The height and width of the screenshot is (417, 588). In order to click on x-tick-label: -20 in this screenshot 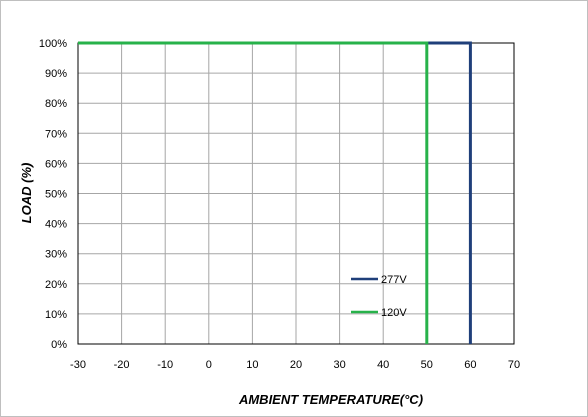, I will do `click(122, 365)`.